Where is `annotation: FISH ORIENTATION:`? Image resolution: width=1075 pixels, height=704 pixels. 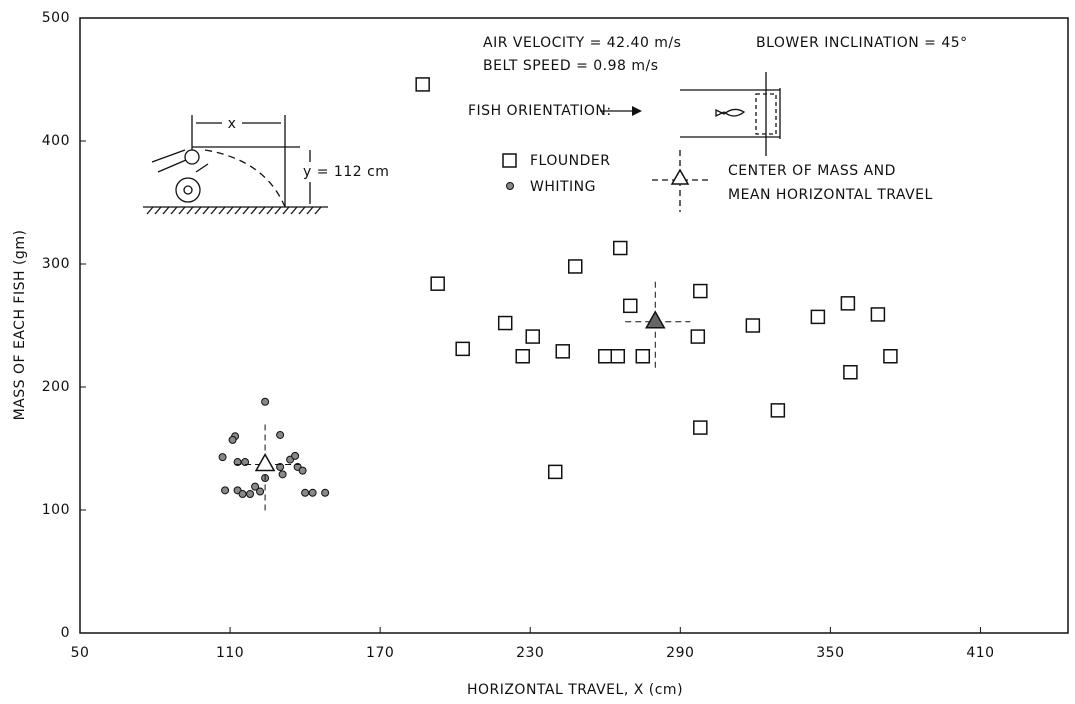
annotation: FISH ORIENTATION: is located at coordinates (540, 111).